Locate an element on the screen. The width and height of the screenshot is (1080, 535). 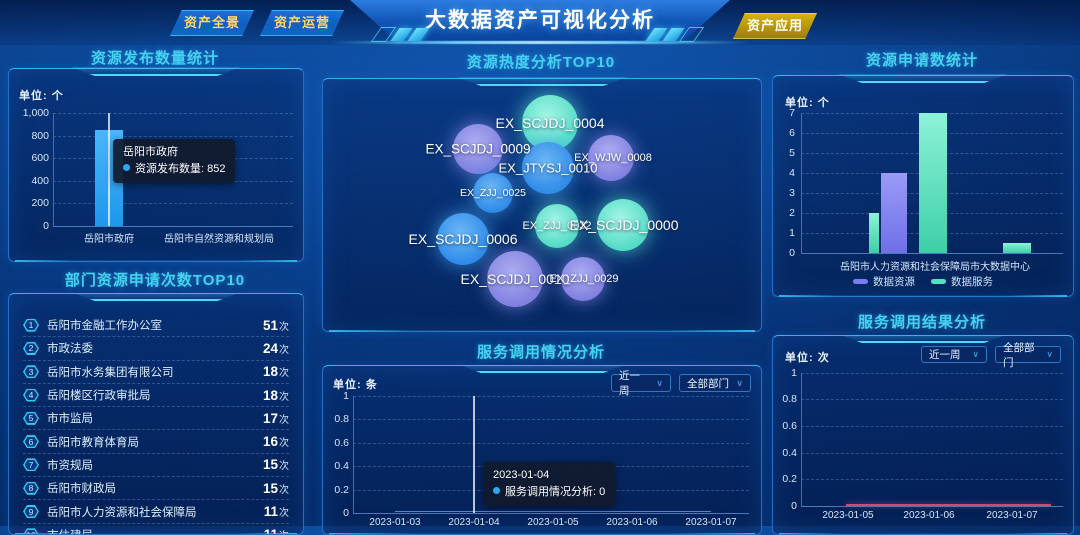
x-axis-labels: 岳阳市人力资源和社会保障局市大数据中心 is located at coordinates (935, 266).